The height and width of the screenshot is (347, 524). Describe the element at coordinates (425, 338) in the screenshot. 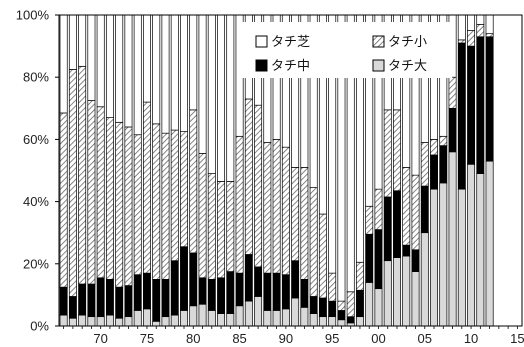

I see `x-tick-label: 05` at that location.